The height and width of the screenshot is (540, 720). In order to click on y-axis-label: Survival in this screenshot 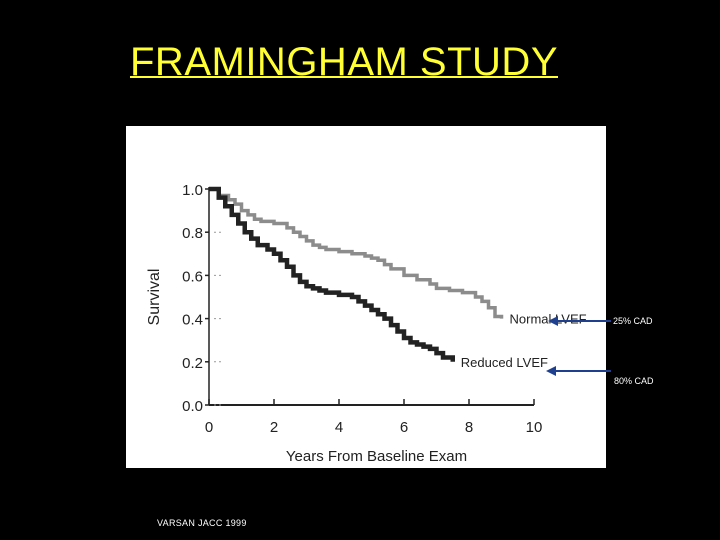, I will do `click(154, 297)`.